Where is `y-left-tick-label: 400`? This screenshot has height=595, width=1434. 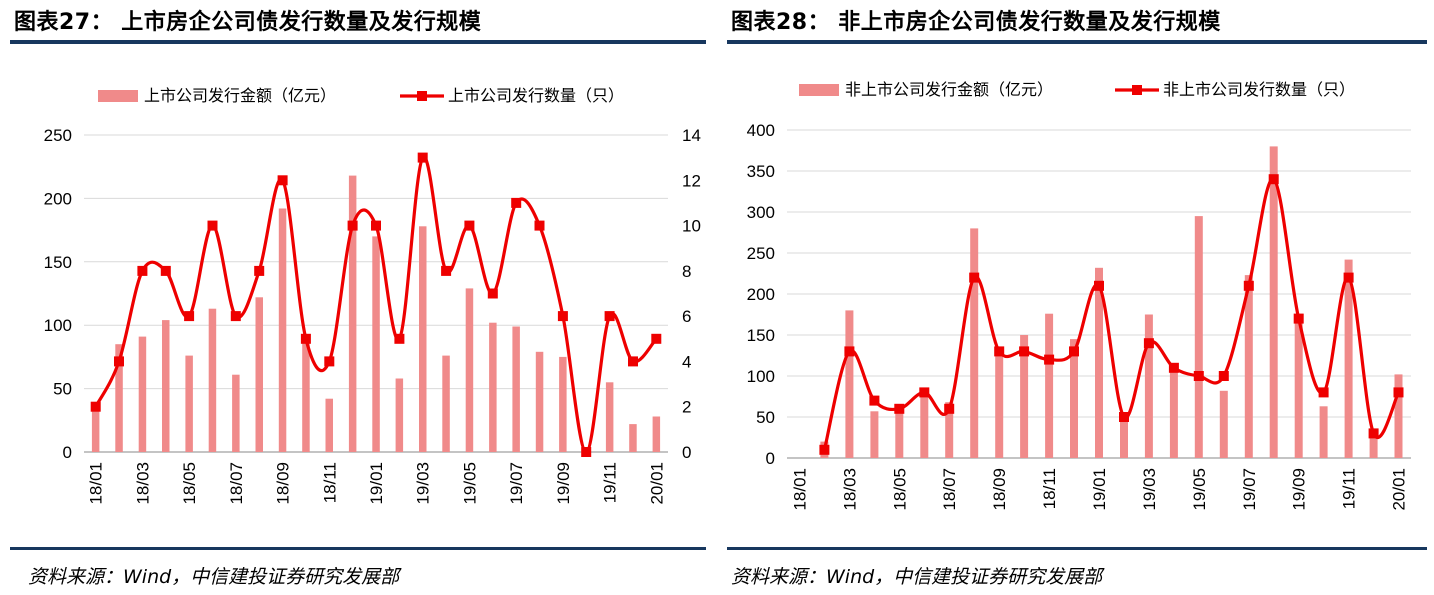 y-left-tick-label: 400 is located at coordinates (761, 130).